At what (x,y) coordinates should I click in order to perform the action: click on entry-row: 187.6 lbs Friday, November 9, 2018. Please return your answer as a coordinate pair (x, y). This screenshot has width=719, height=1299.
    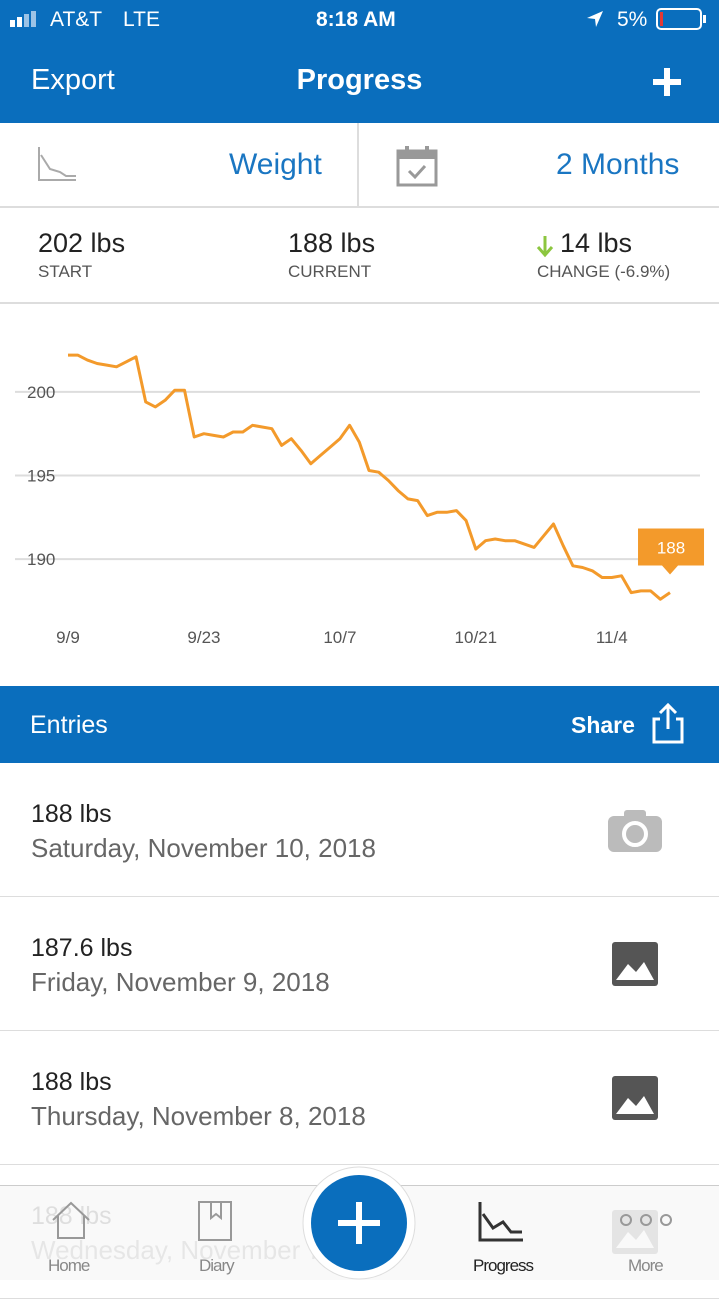
    Looking at the image, I should click on (359, 964).